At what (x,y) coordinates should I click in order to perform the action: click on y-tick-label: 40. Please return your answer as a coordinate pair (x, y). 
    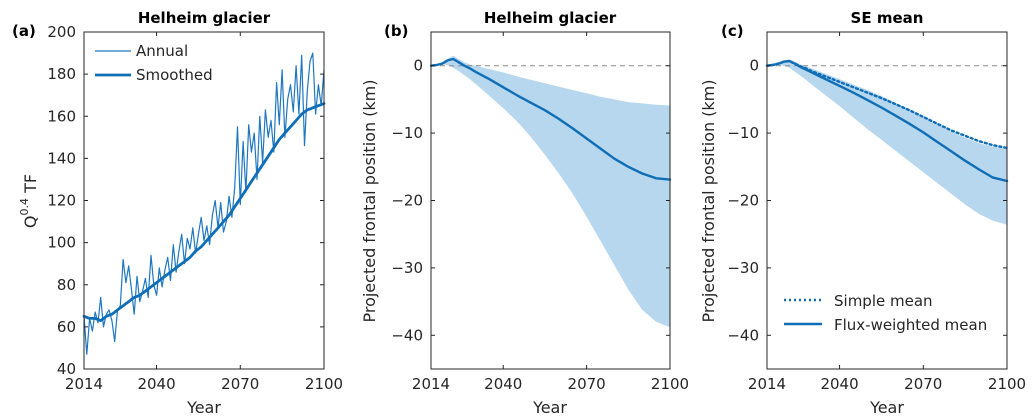
    Looking at the image, I should click on (66, 369).